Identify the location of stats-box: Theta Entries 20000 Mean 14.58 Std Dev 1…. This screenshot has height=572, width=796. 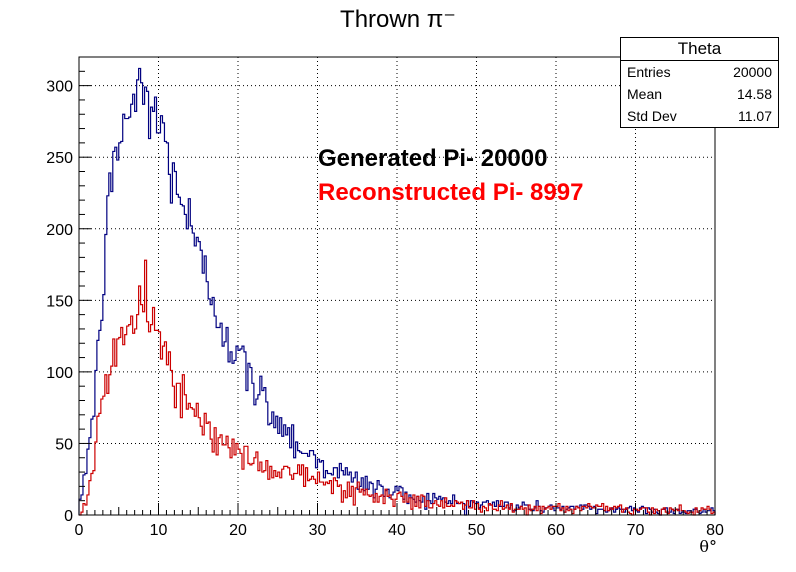
(699, 82).